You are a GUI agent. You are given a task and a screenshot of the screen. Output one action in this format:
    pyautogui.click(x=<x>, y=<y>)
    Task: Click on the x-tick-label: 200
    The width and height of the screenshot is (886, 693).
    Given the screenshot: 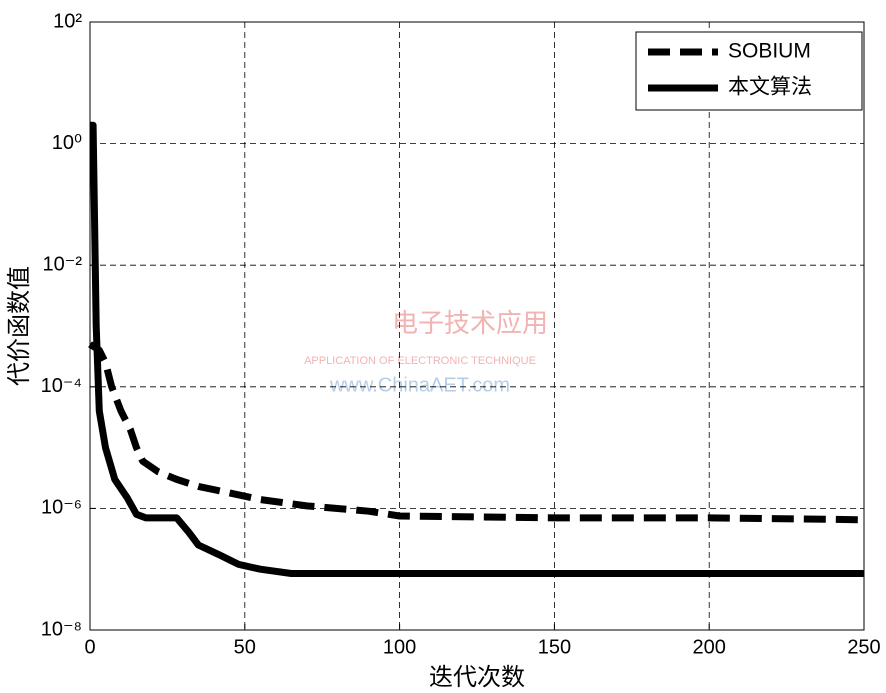 What is the action you would take?
    pyautogui.click(x=709, y=647)
    